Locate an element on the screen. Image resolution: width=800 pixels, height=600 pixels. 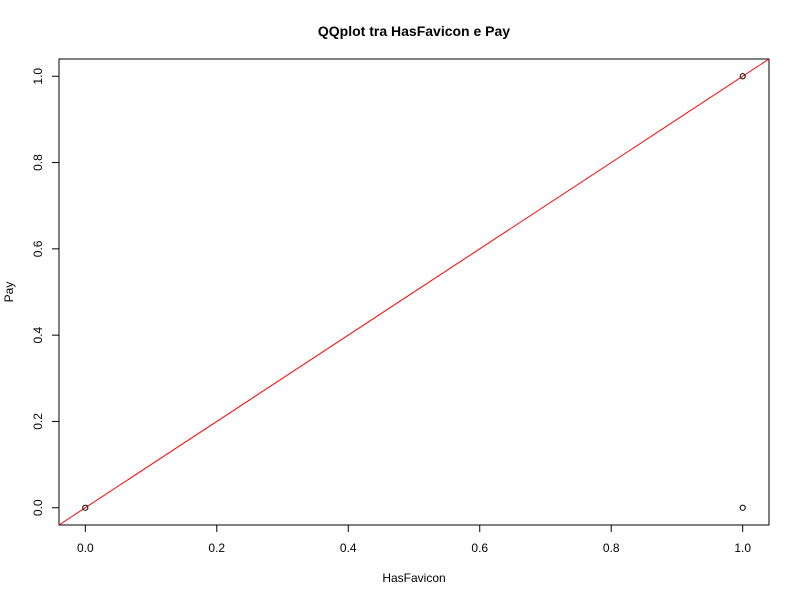
y-tick-label: 0.0 is located at coordinates (38, 507).